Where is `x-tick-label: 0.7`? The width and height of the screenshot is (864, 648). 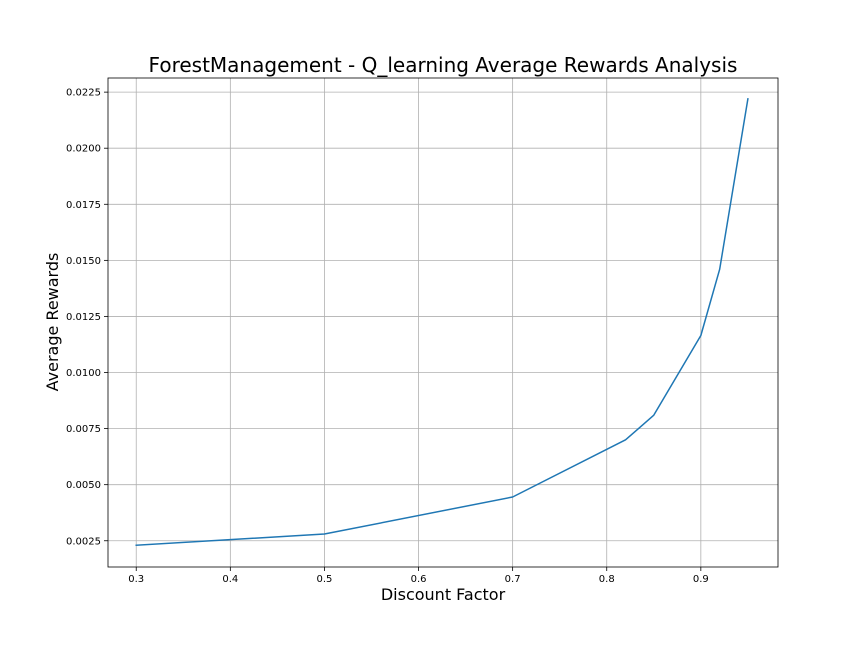
x-tick-label: 0.7 is located at coordinates (513, 579).